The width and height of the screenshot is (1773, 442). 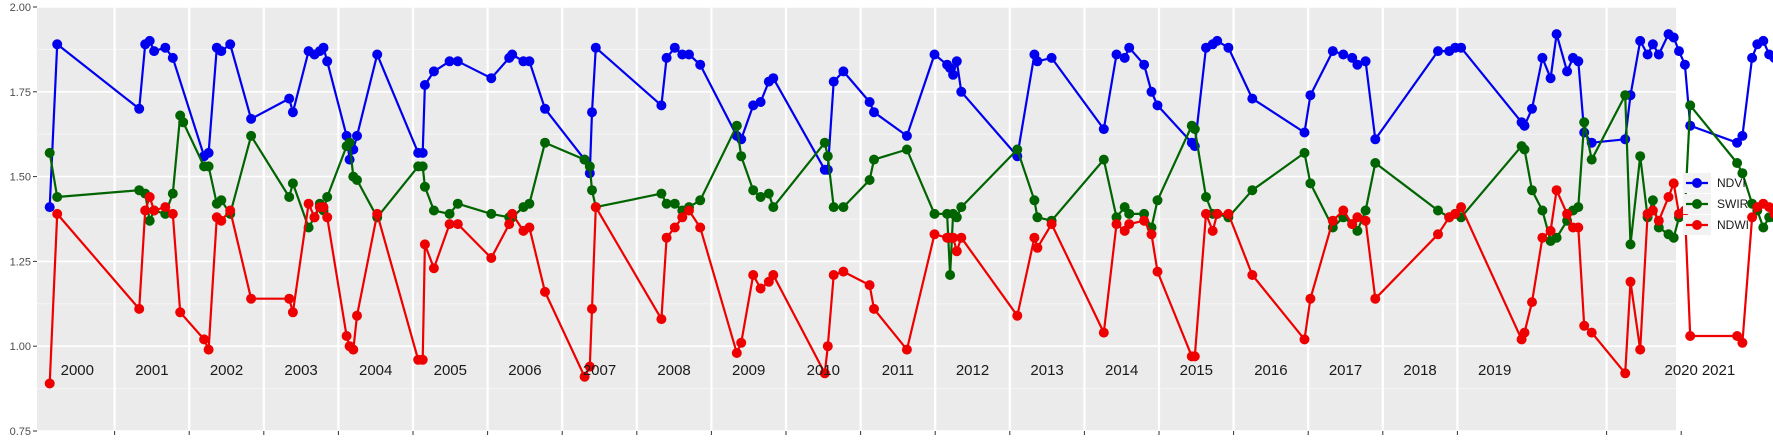 What do you see at coordinates (23, 220) in the screenshot?
I see `y-axis: 0.75 1.00 1.25 1.50 1.75 2.00` at bounding box center [23, 220].